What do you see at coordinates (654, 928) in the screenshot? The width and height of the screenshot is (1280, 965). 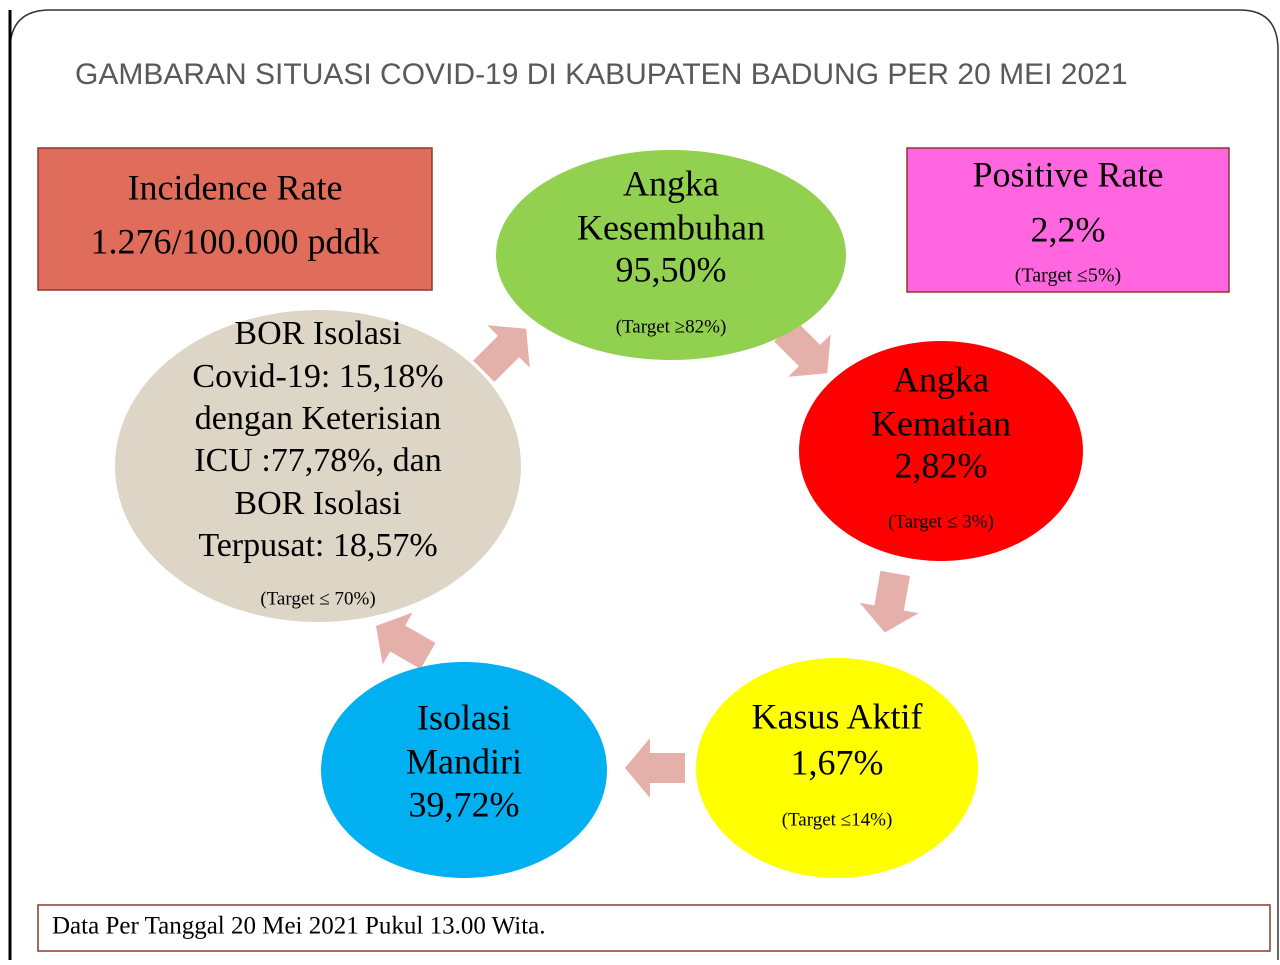 I see `footer-box` at bounding box center [654, 928].